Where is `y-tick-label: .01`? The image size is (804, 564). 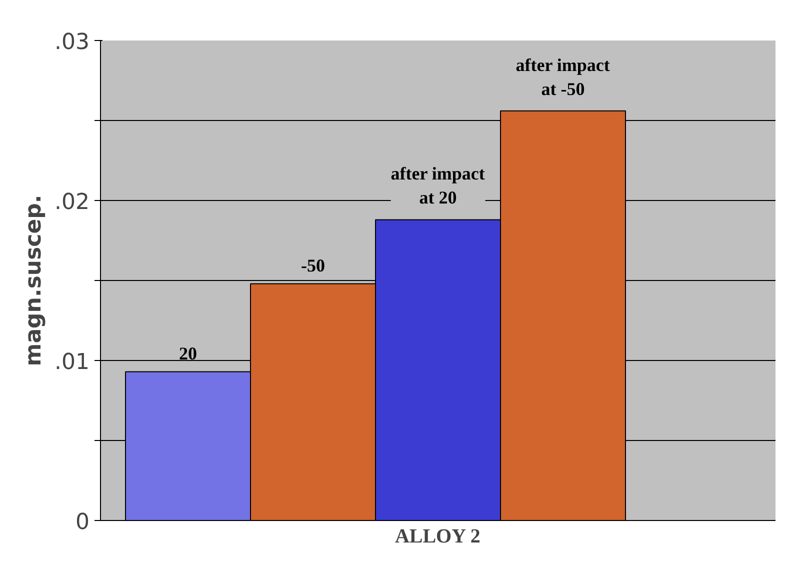 y-tick-label: .01 is located at coordinates (72, 362).